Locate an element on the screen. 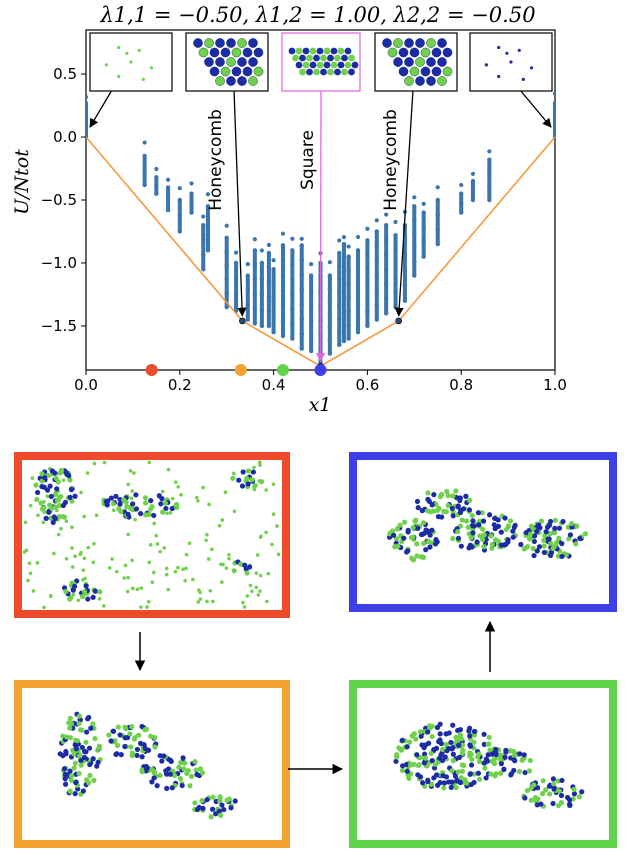 This screenshot has height=866, width=636. x-tick-label: 1.0 is located at coordinates (555, 385).